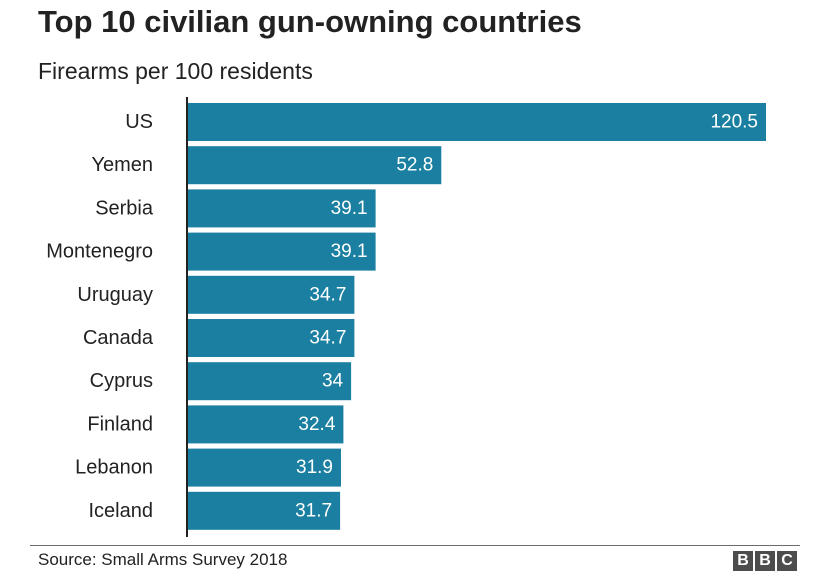 The width and height of the screenshot is (823, 585). What do you see at coordinates (734, 122) in the screenshot?
I see `value-label: 120.5` at bounding box center [734, 122].